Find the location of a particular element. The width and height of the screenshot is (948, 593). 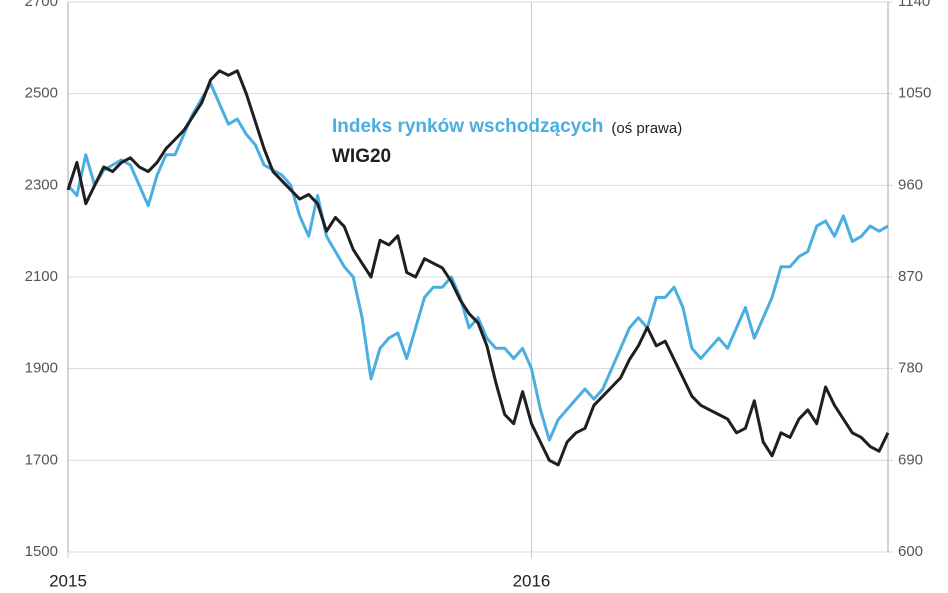

y2-tick-label: 960 is located at coordinates (910, 184).